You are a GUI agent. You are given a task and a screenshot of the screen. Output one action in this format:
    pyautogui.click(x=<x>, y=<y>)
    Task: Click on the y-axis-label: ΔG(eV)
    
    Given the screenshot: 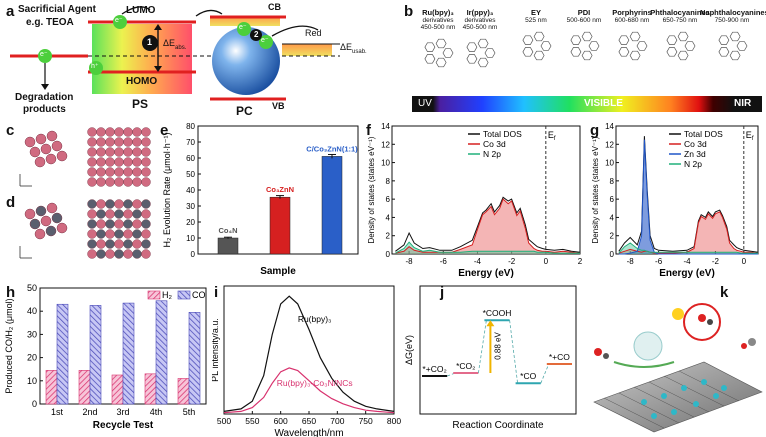 What is the action you would take?
    pyautogui.click(x=409, y=350)
    